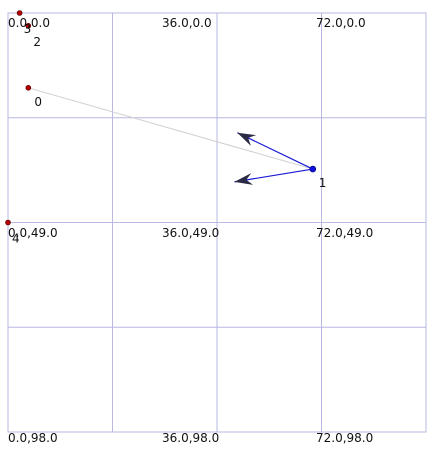 Image resolution: width=436 pixels, height=458 pixels. I want to click on node-3-label: 3, so click(28, 29).